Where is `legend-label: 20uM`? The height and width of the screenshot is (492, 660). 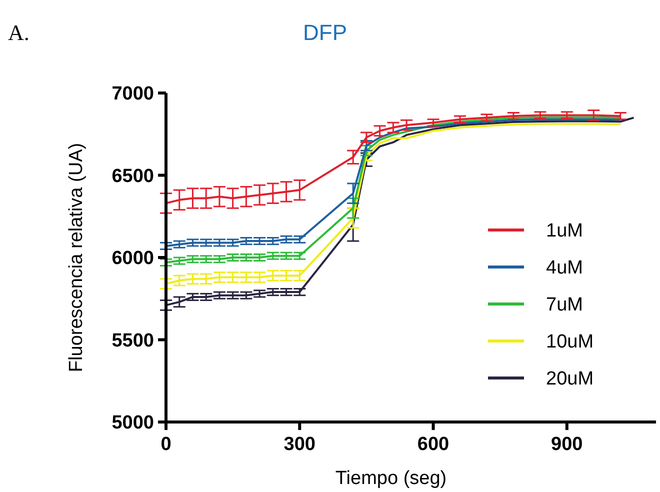
legend-label: 20uM is located at coordinates (570, 379).